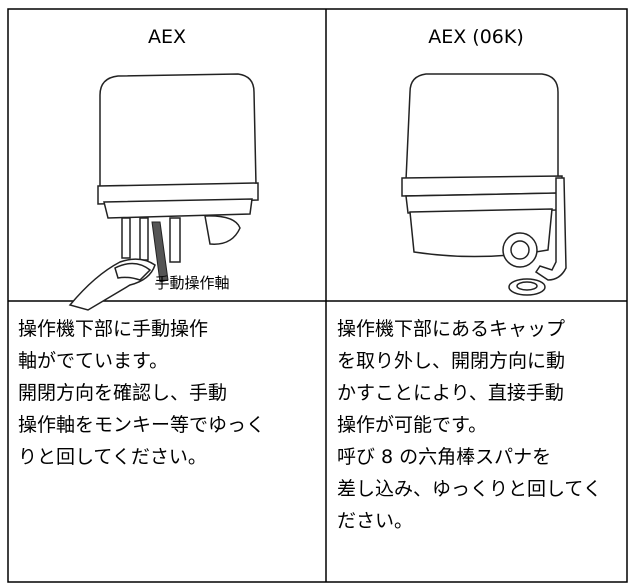 The height and width of the screenshot is (583, 635). What do you see at coordinates (412, 425) in the screenshot?
I see `body-line: 操作が可能です。` at bounding box center [412, 425].